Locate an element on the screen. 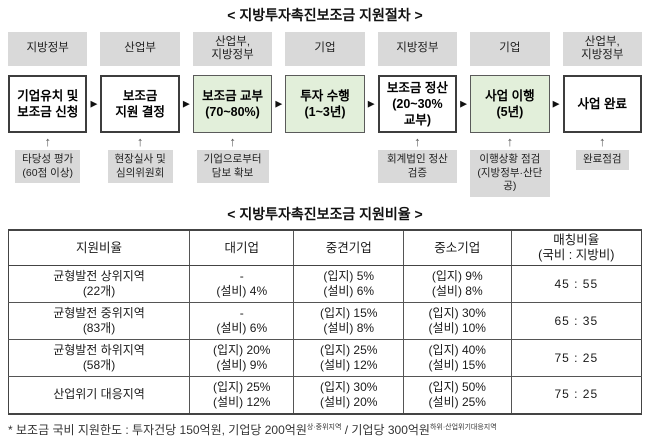  process-title: < 지방투자촉진보조금 지원절차 > is located at coordinates (325, 15).